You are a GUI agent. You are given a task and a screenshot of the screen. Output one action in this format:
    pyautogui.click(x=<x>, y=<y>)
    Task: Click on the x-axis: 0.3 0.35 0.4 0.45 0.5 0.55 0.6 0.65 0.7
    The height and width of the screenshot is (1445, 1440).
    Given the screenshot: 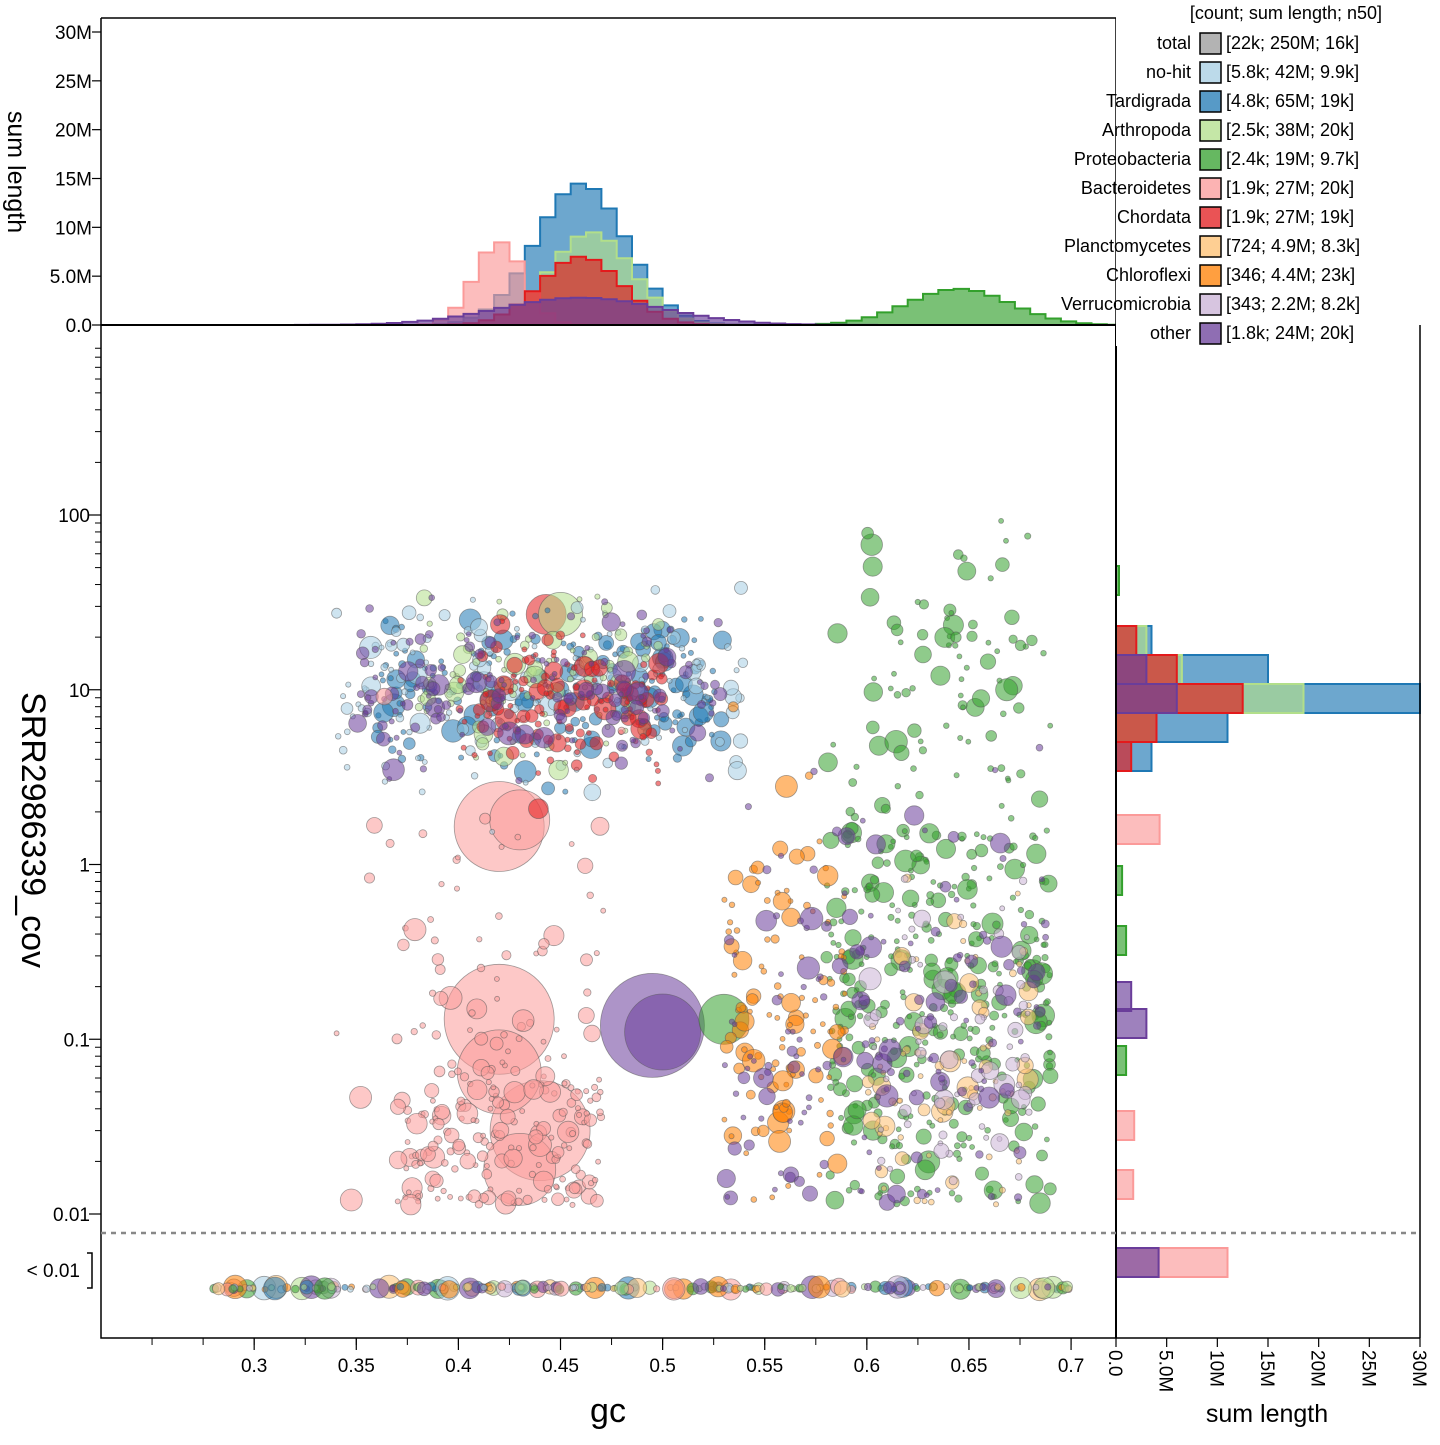 What is the action you would take?
    pyautogui.click(x=617, y=1357)
    